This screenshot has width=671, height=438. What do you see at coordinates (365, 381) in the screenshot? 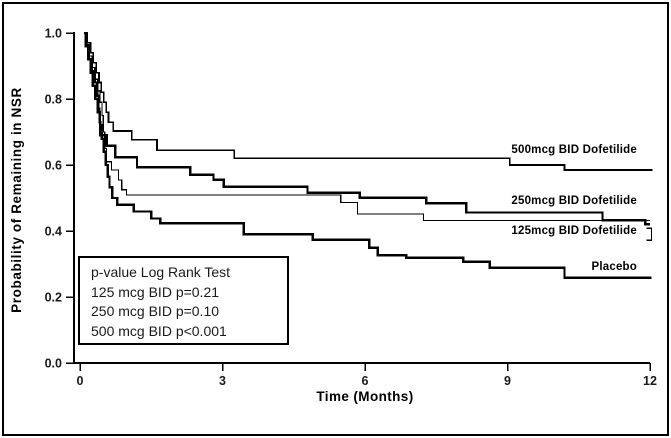
I see `x-tick-label: 6` at bounding box center [365, 381].